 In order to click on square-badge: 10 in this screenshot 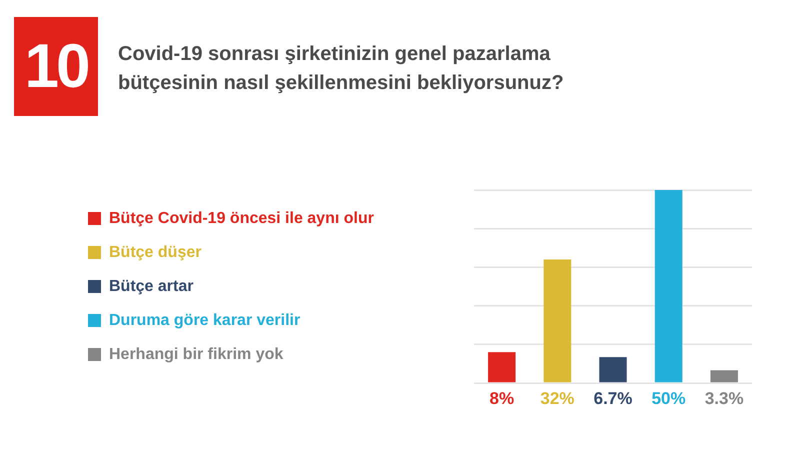, I will do `click(56, 66)`.